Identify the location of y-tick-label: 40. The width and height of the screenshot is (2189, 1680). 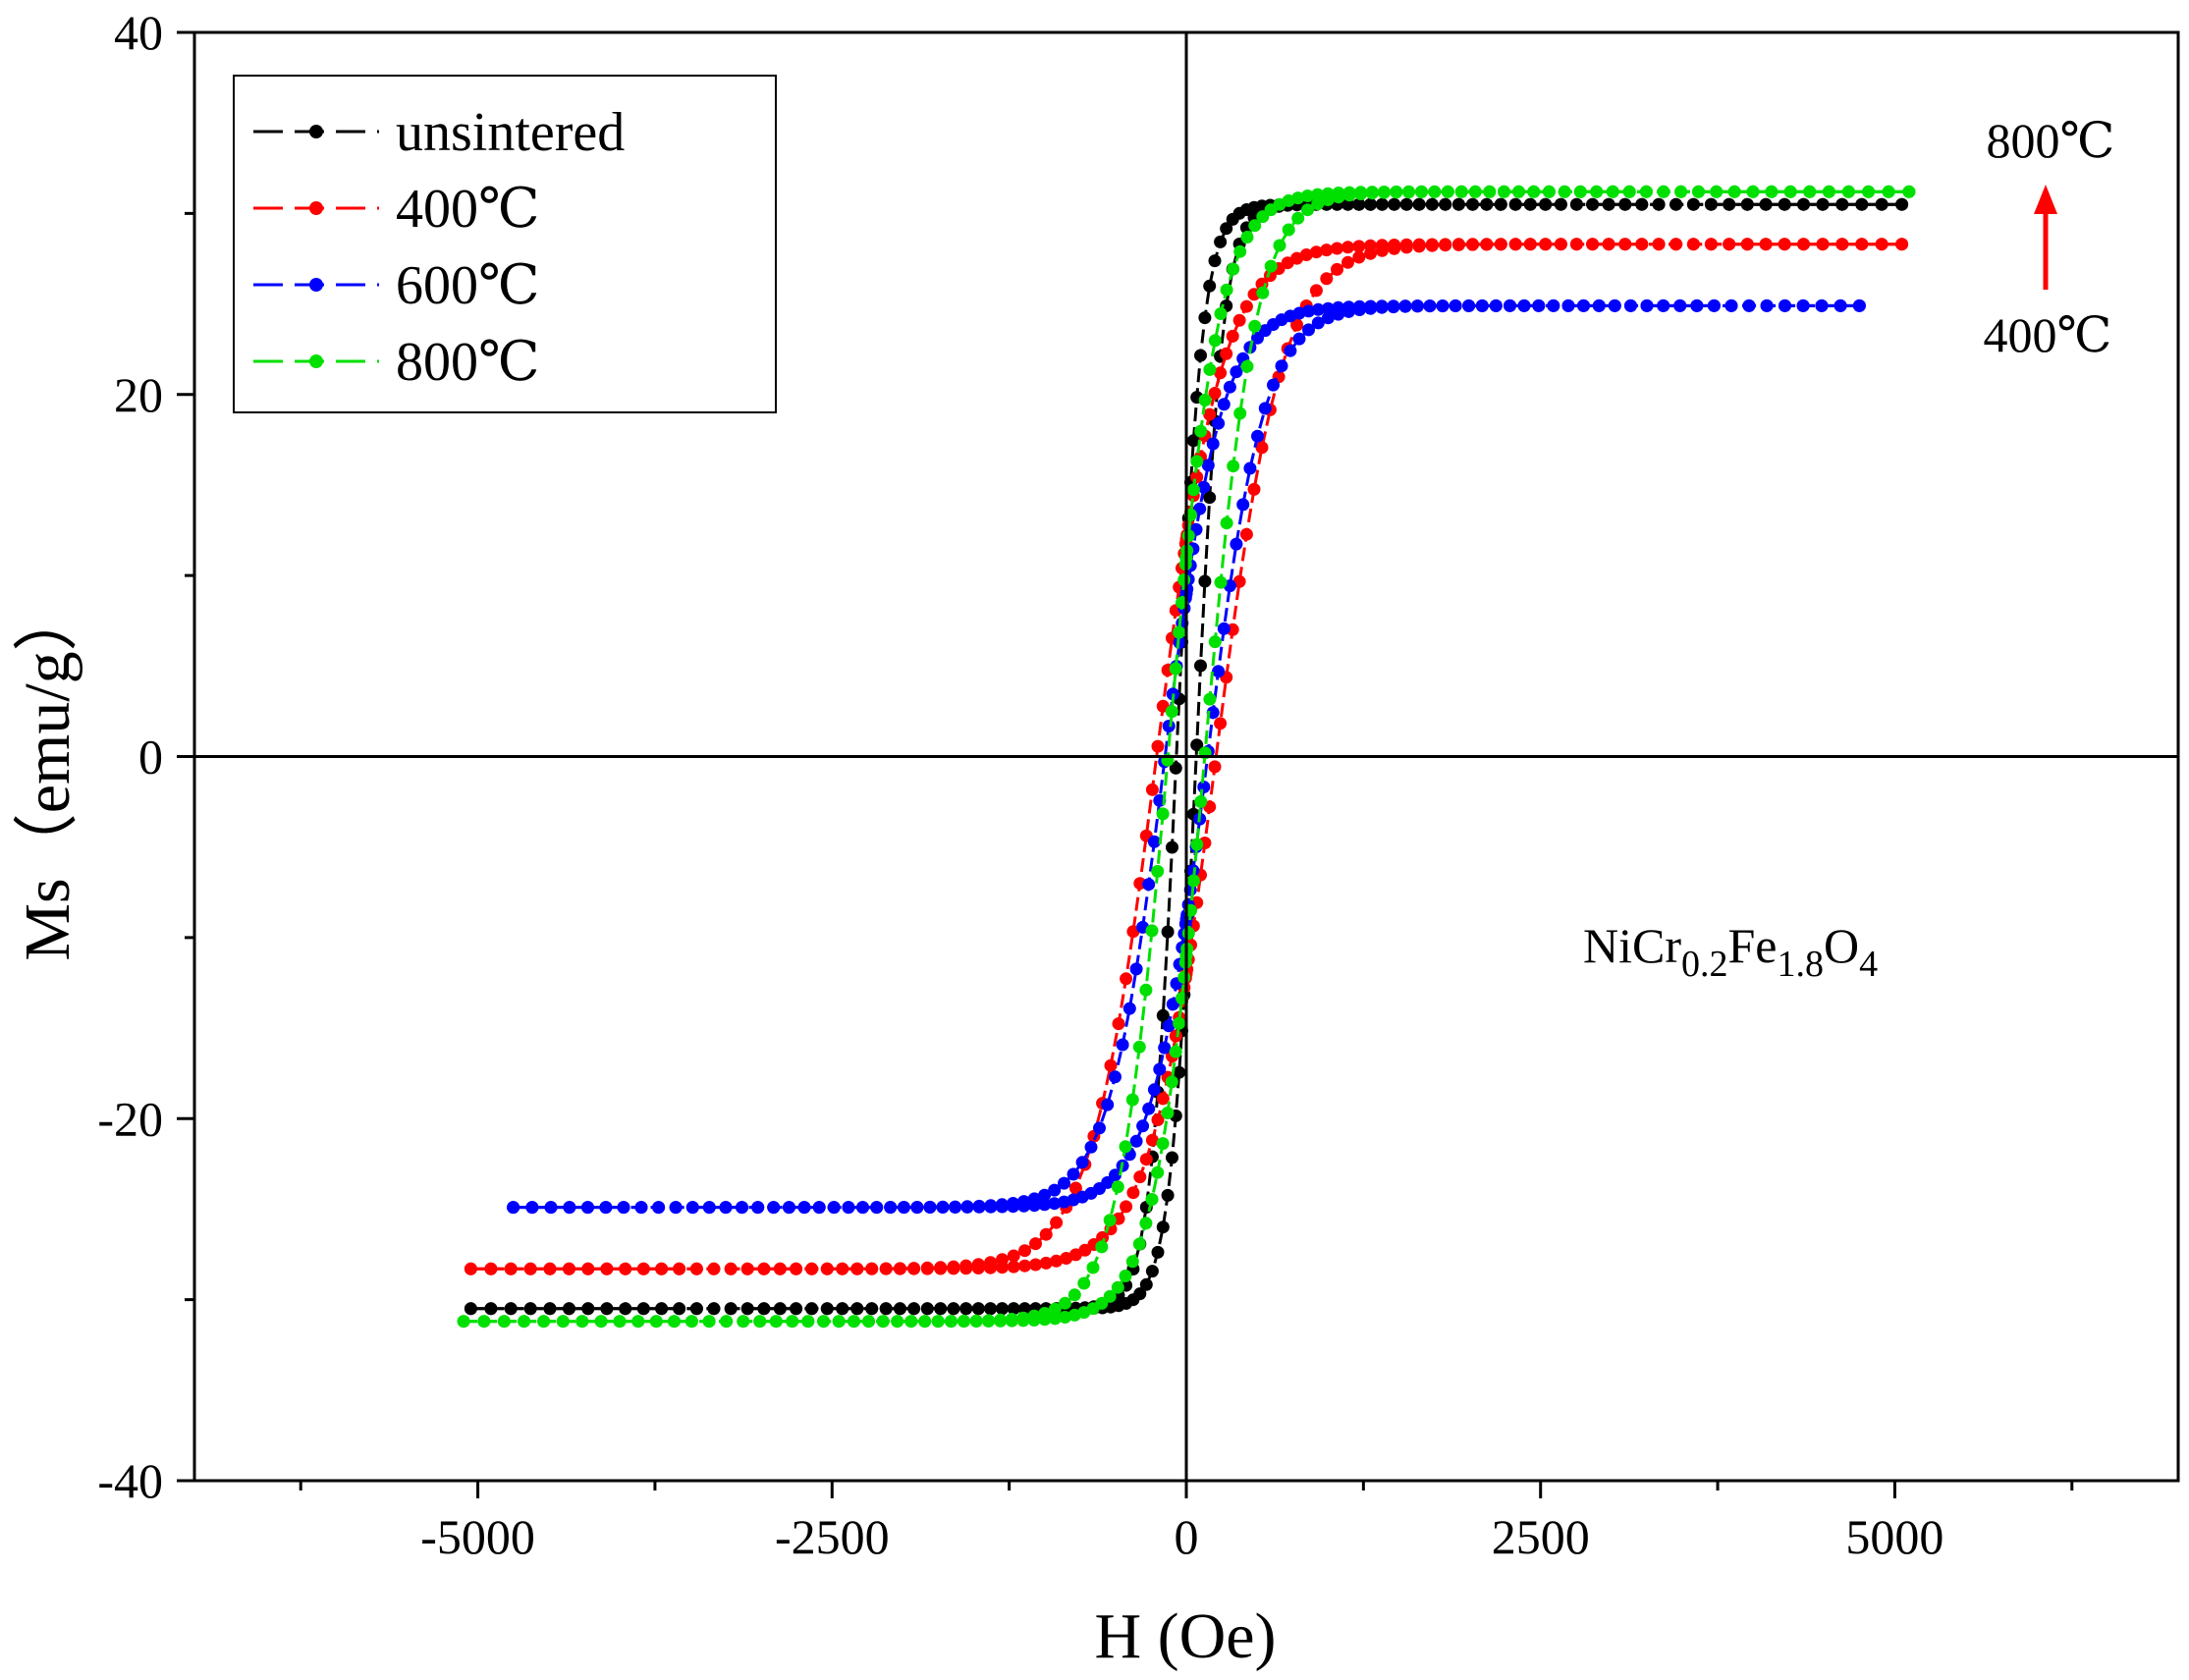
(138, 32).